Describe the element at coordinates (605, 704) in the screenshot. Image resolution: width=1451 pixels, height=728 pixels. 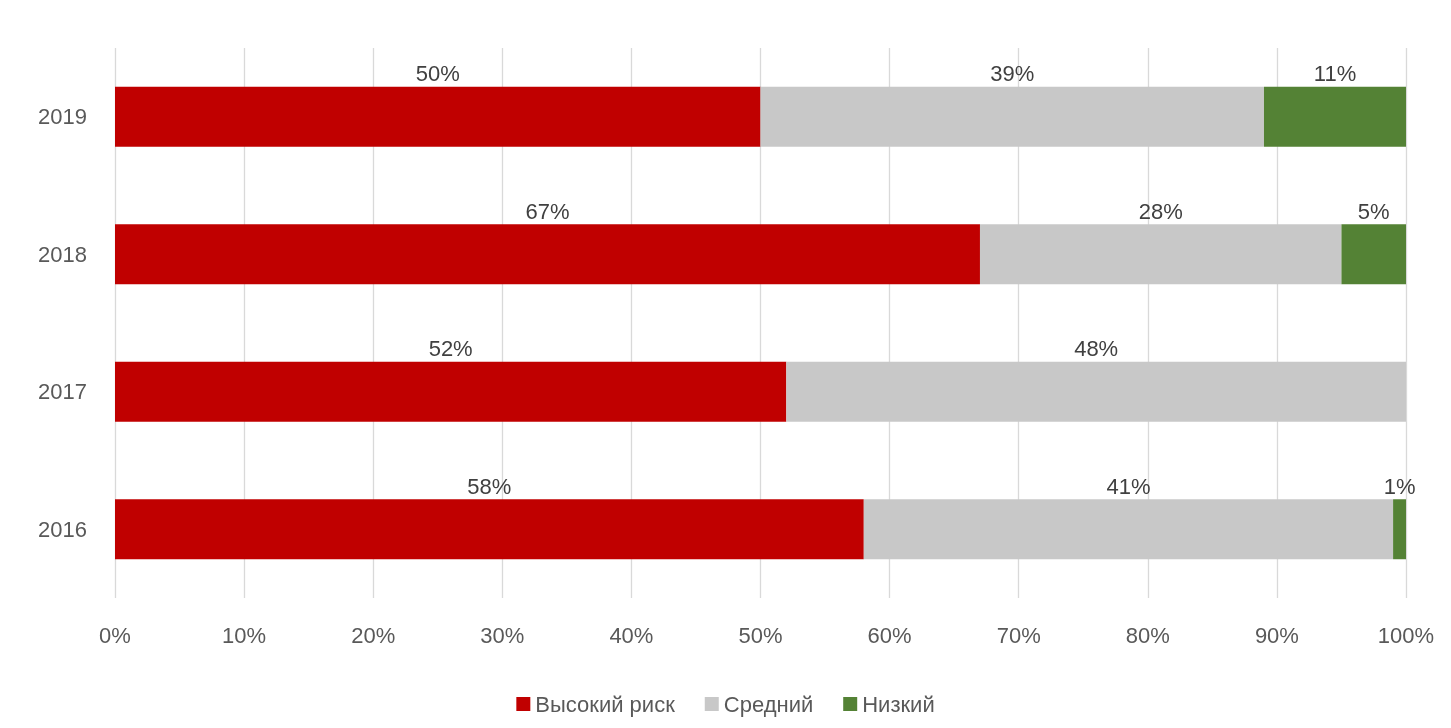
I see `legend-label: Высокий риск` at that location.